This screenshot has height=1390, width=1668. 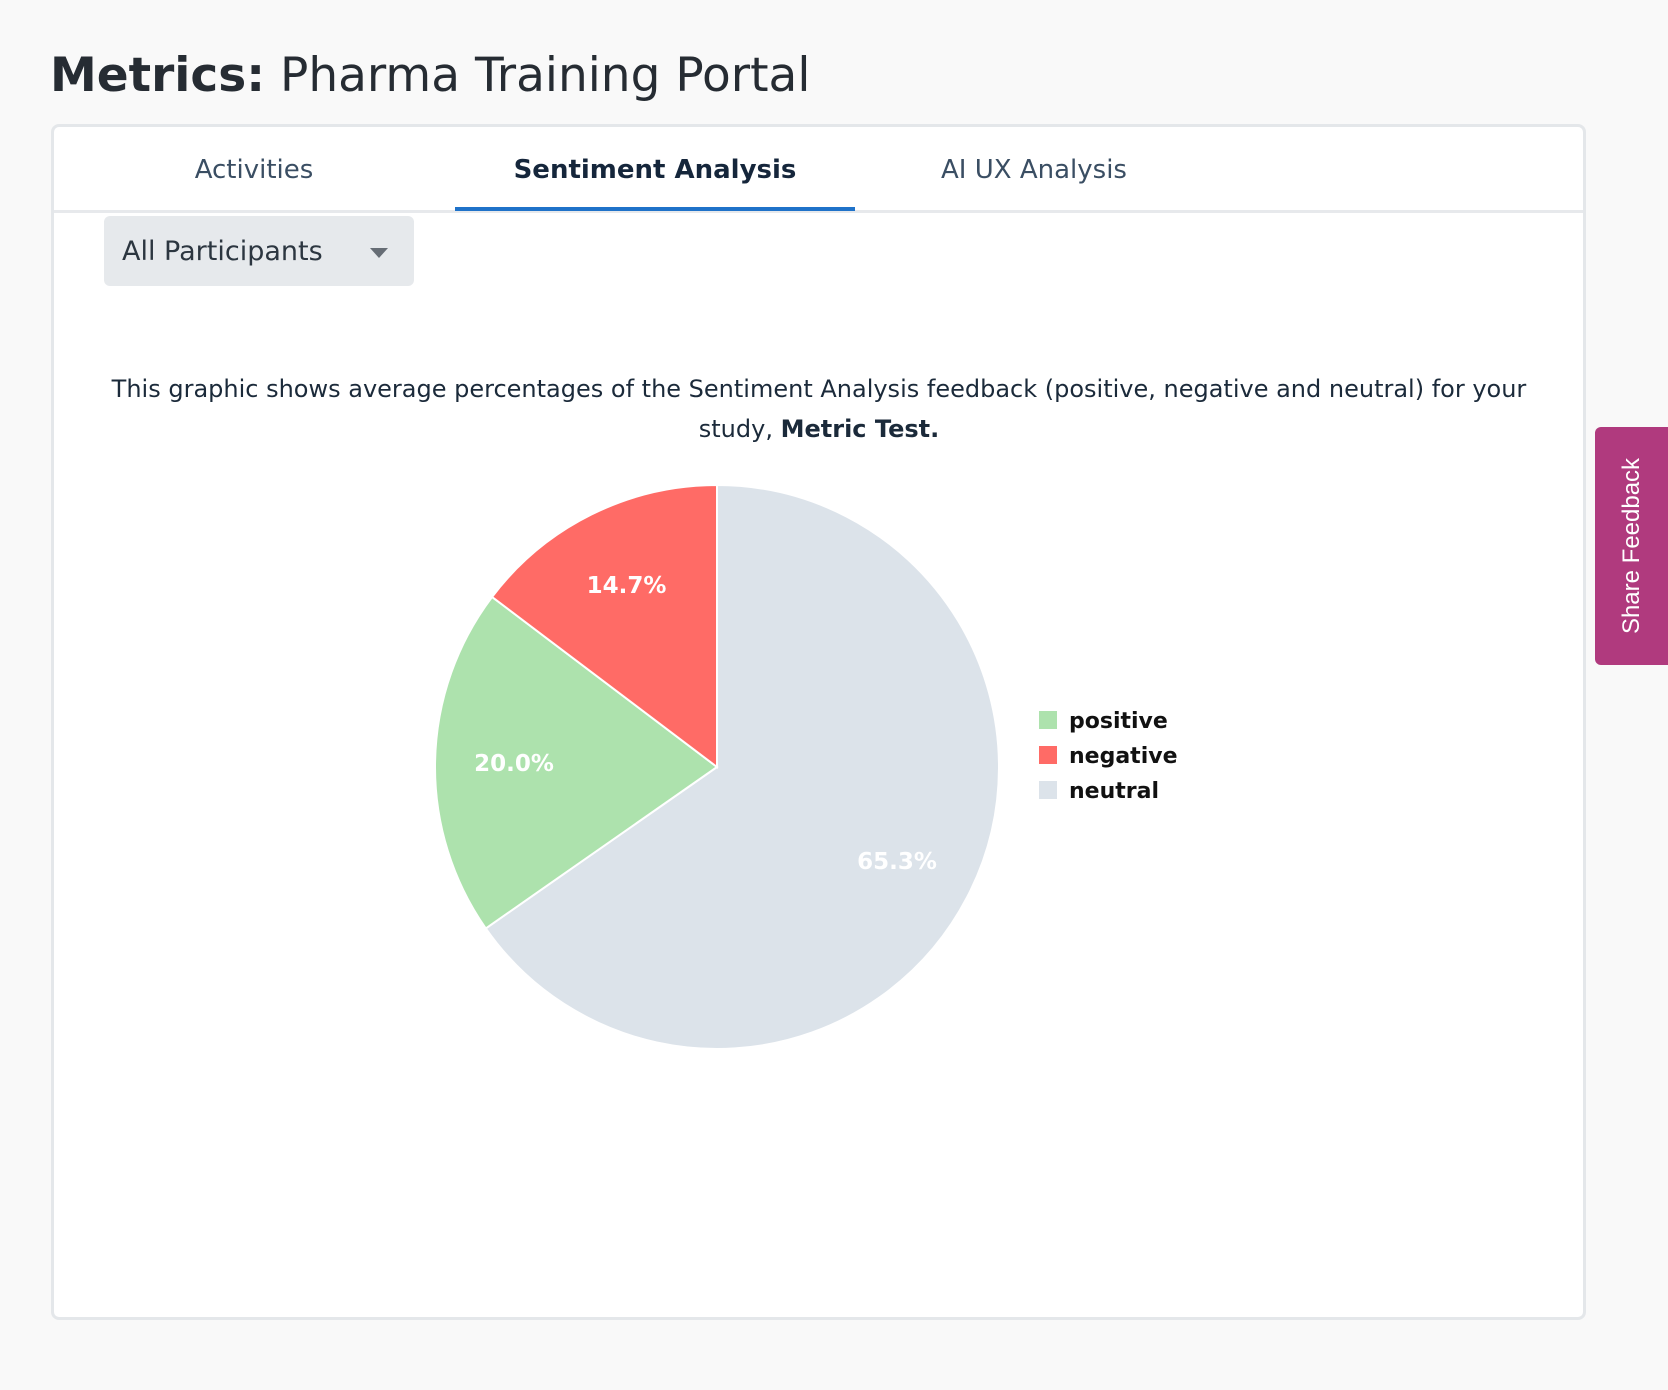 I want to click on participants-dropdown-value: All Participants, so click(x=222, y=251).